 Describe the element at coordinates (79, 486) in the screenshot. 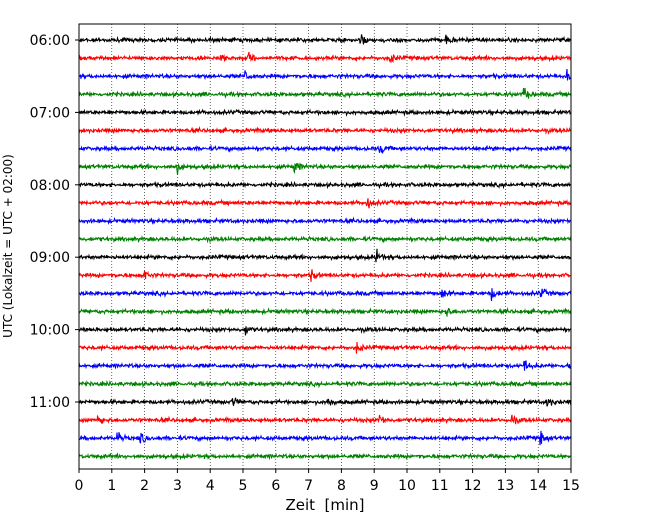

I see `x-tick-label: 0` at that location.